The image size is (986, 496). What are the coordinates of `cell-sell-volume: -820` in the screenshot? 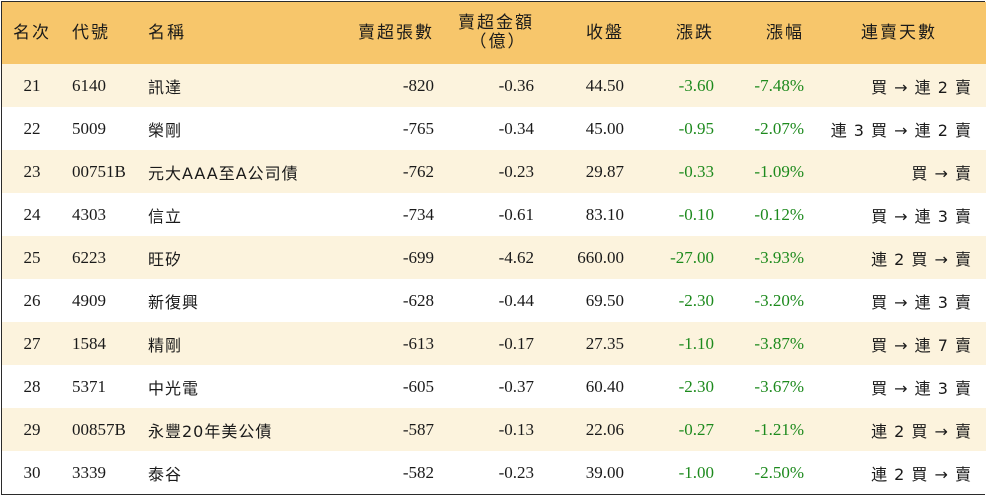 It's located at (418, 85).